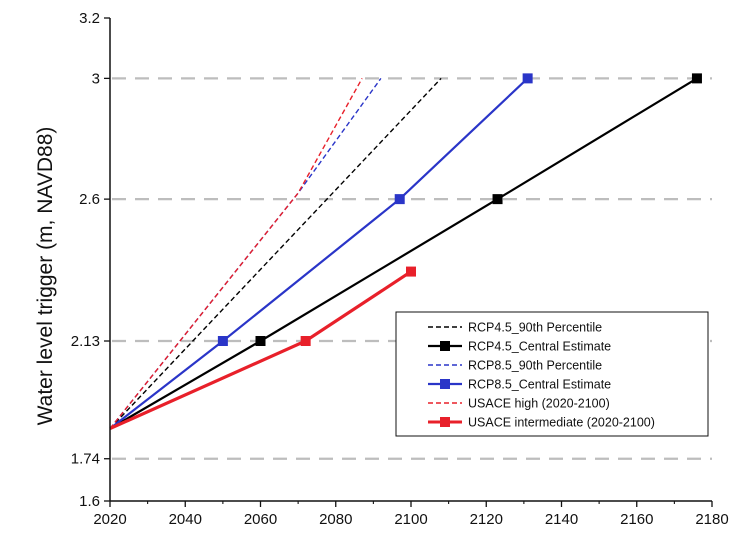  Describe the element at coordinates (535, 366) in the screenshot. I see `legend-label: RCP8.5_90th Percentile` at that location.